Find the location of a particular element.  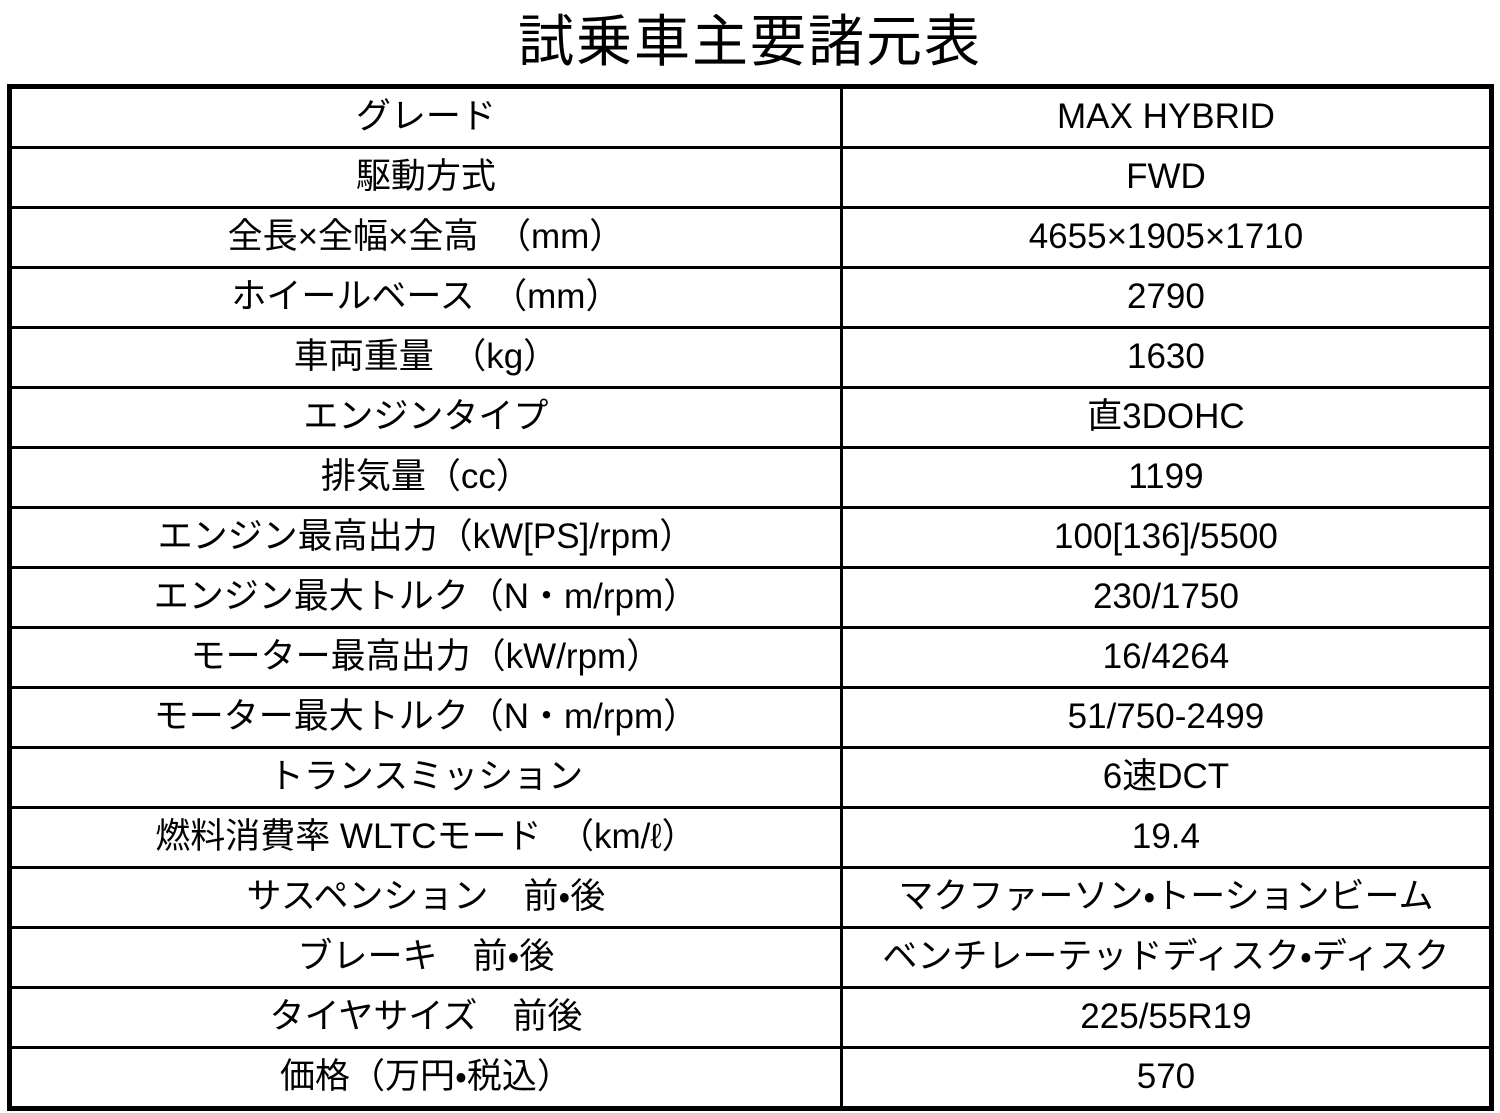

spec-label-cell: ブレーキ 前・後 is located at coordinates (425, 957).